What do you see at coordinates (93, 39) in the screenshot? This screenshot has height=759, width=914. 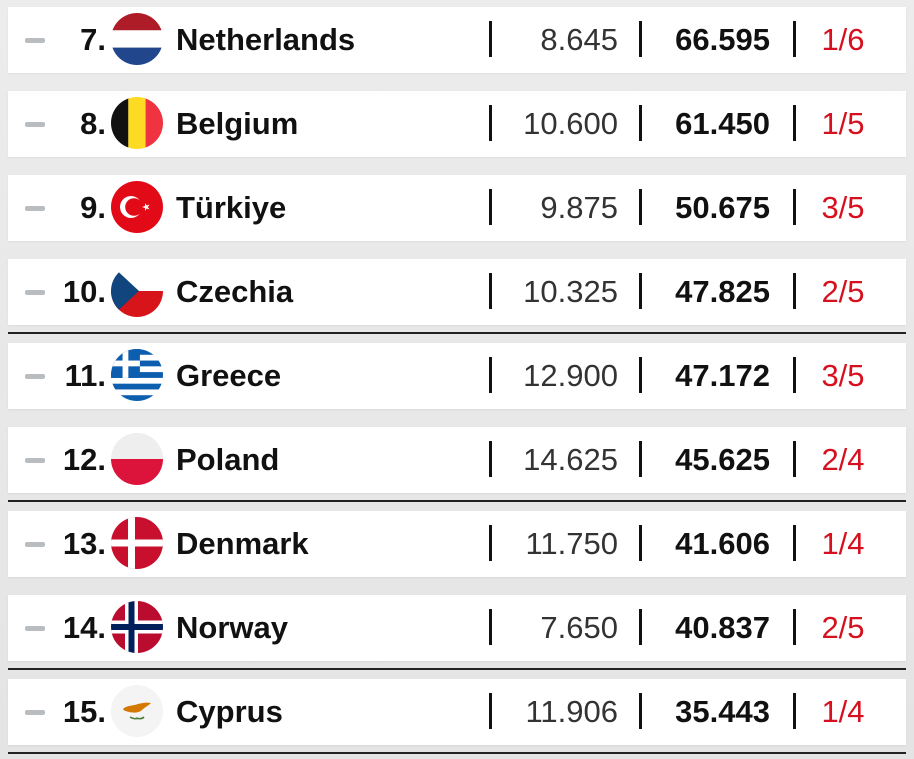 I see `rank: 7.` at bounding box center [93, 39].